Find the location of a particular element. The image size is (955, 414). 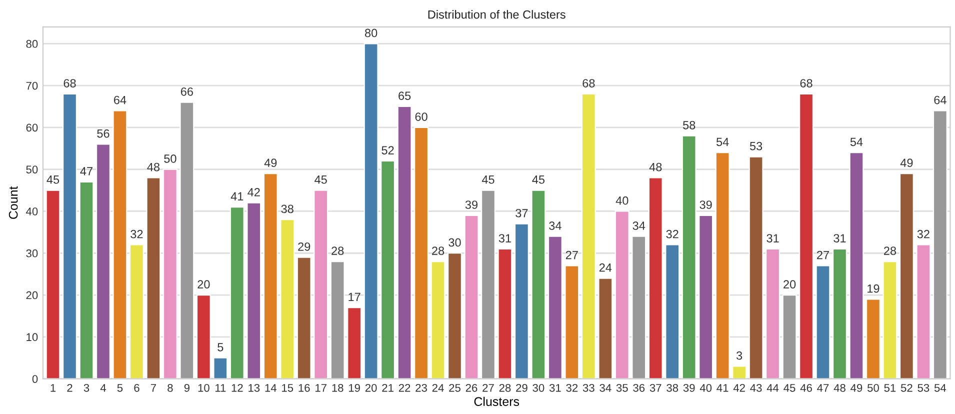

data-label: 68 is located at coordinates (588, 83).